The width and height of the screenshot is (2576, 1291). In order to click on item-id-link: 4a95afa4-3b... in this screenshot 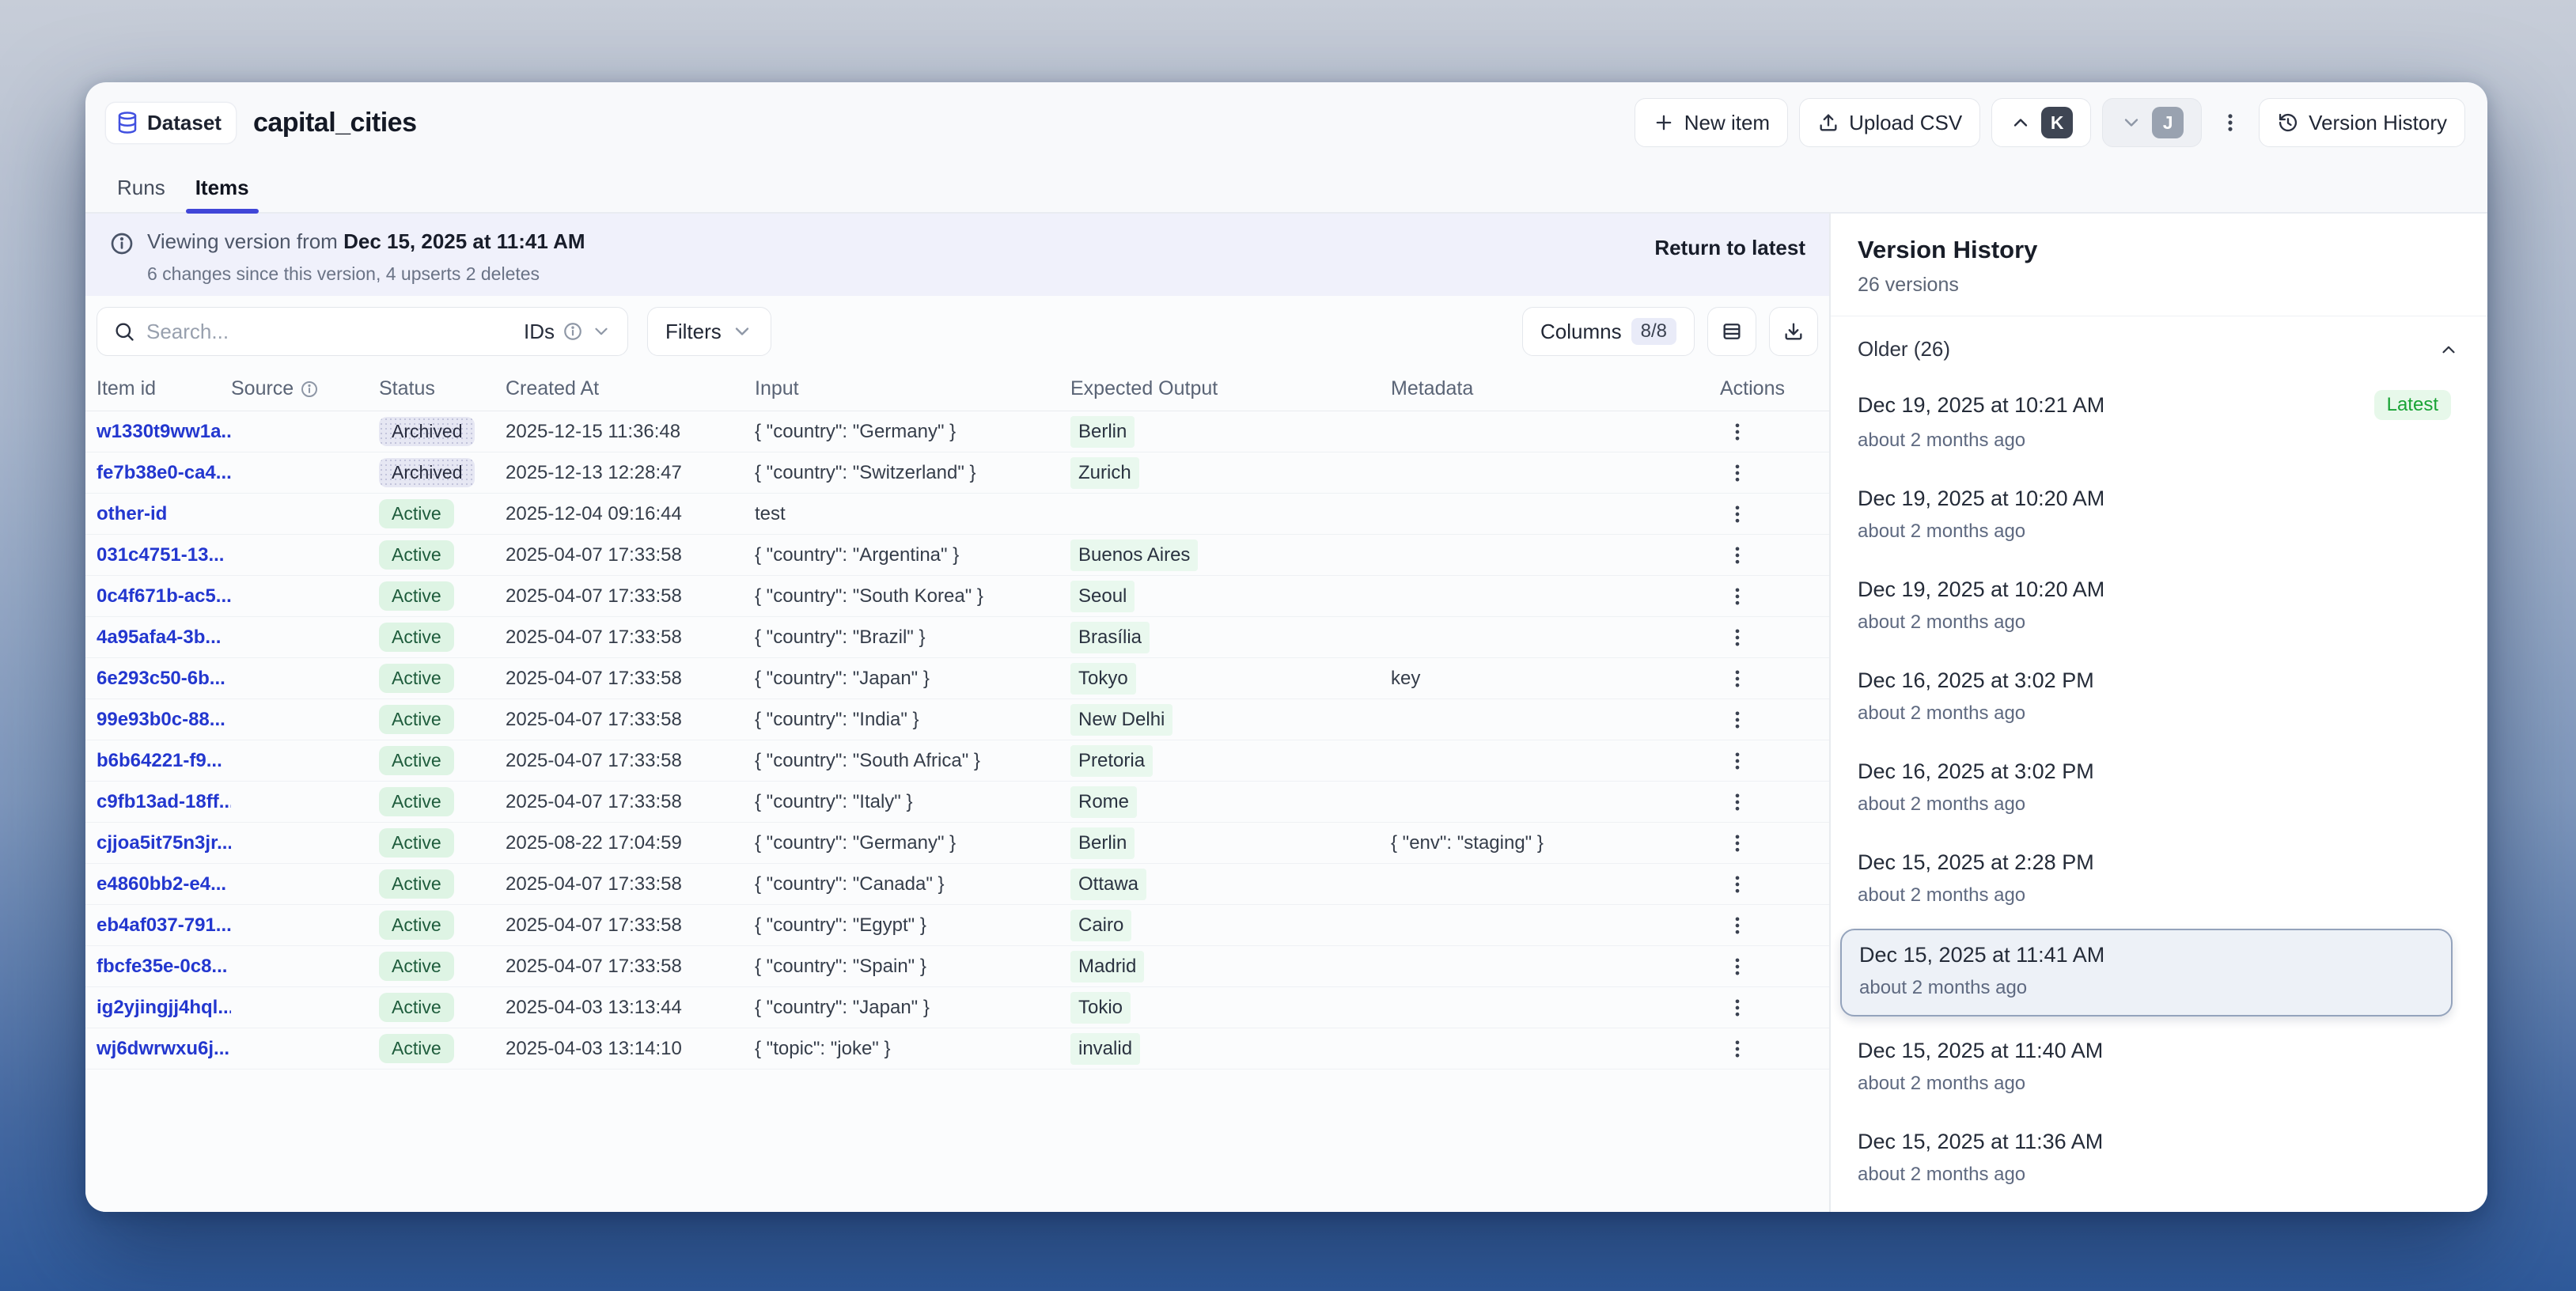, I will do `click(159, 637)`.